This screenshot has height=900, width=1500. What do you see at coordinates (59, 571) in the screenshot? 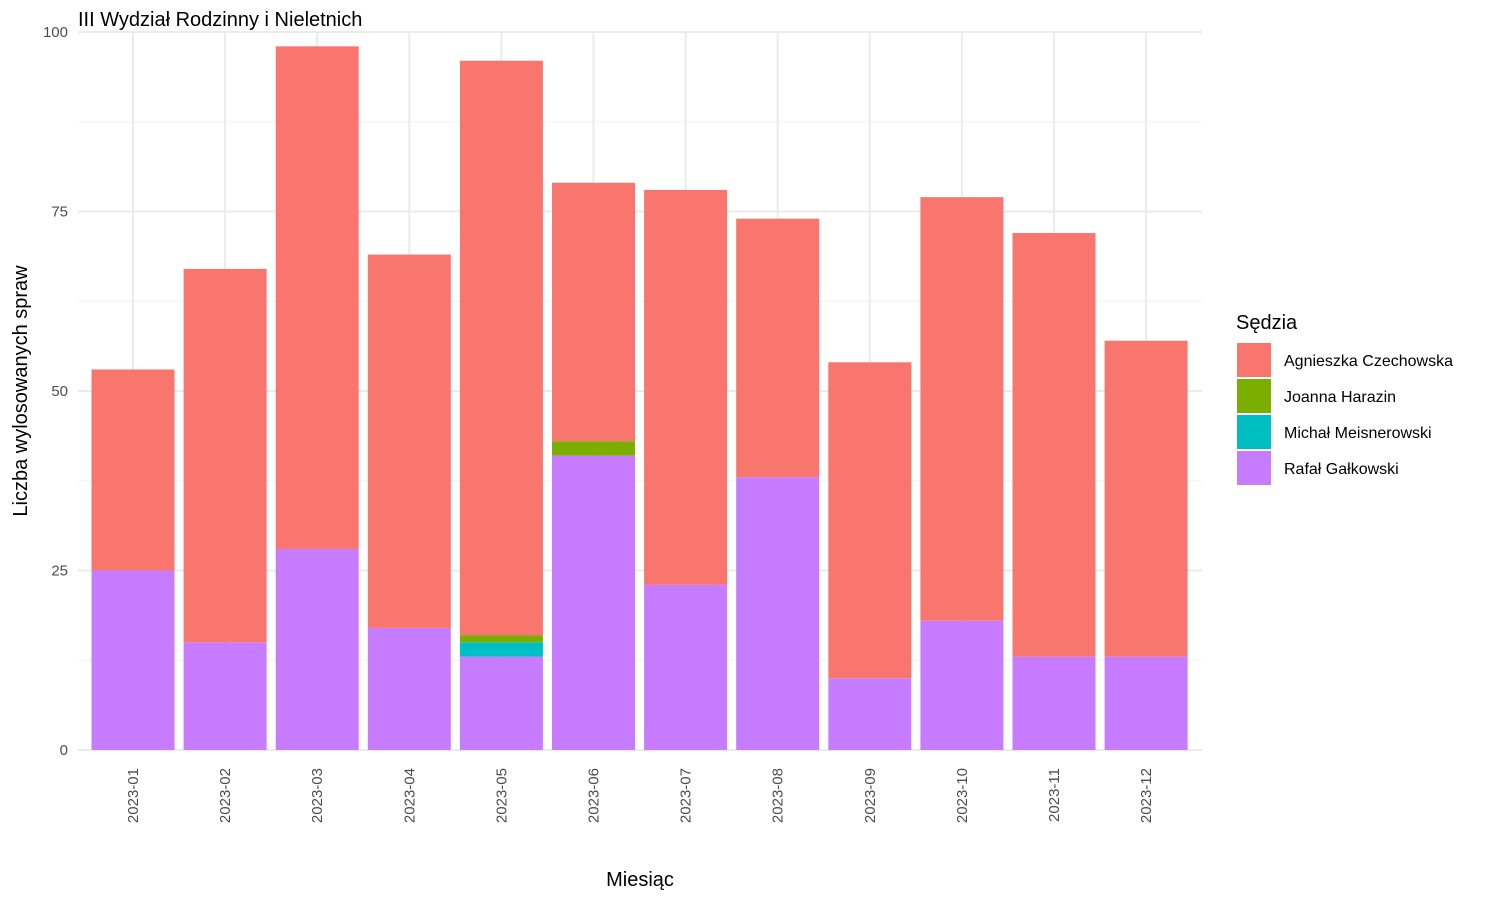
I see `y-tick-label: 25` at bounding box center [59, 571].